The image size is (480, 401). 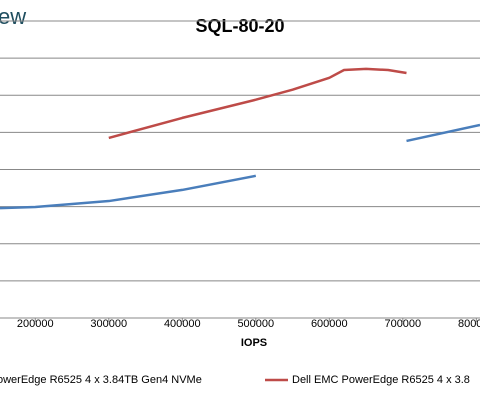 I want to click on x-tick-label: 500000, so click(x=255, y=324).